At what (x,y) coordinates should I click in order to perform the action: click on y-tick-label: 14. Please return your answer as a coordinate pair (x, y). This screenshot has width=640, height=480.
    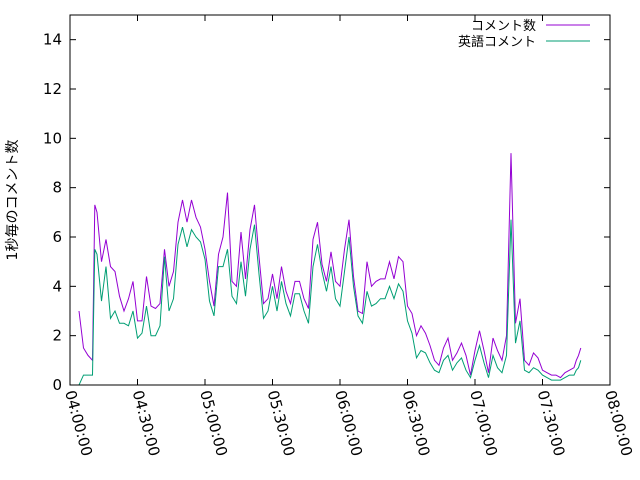
    Looking at the image, I should click on (52, 40).